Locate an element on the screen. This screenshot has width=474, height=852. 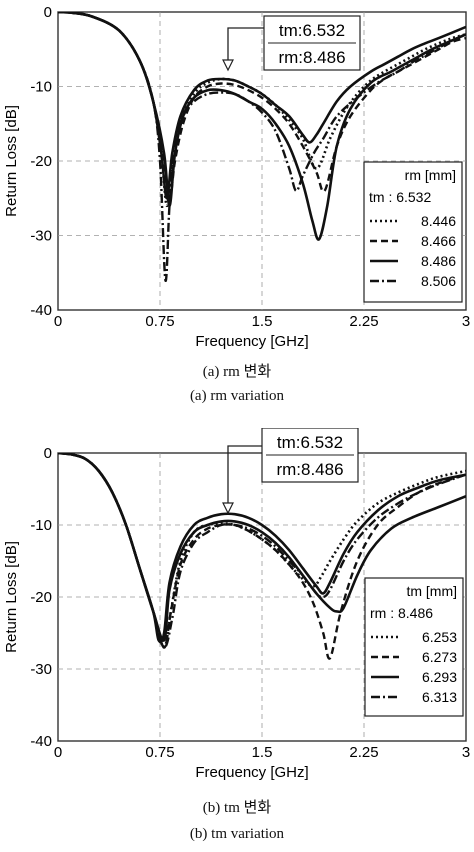
caption-en-a: (a) rm variation is located at coordinates (237, 396).